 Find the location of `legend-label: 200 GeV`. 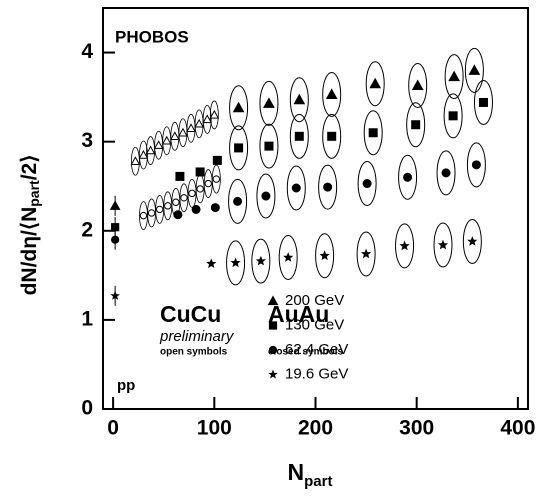

legend-label: 200 GeV is located at coordinates (314, 300).